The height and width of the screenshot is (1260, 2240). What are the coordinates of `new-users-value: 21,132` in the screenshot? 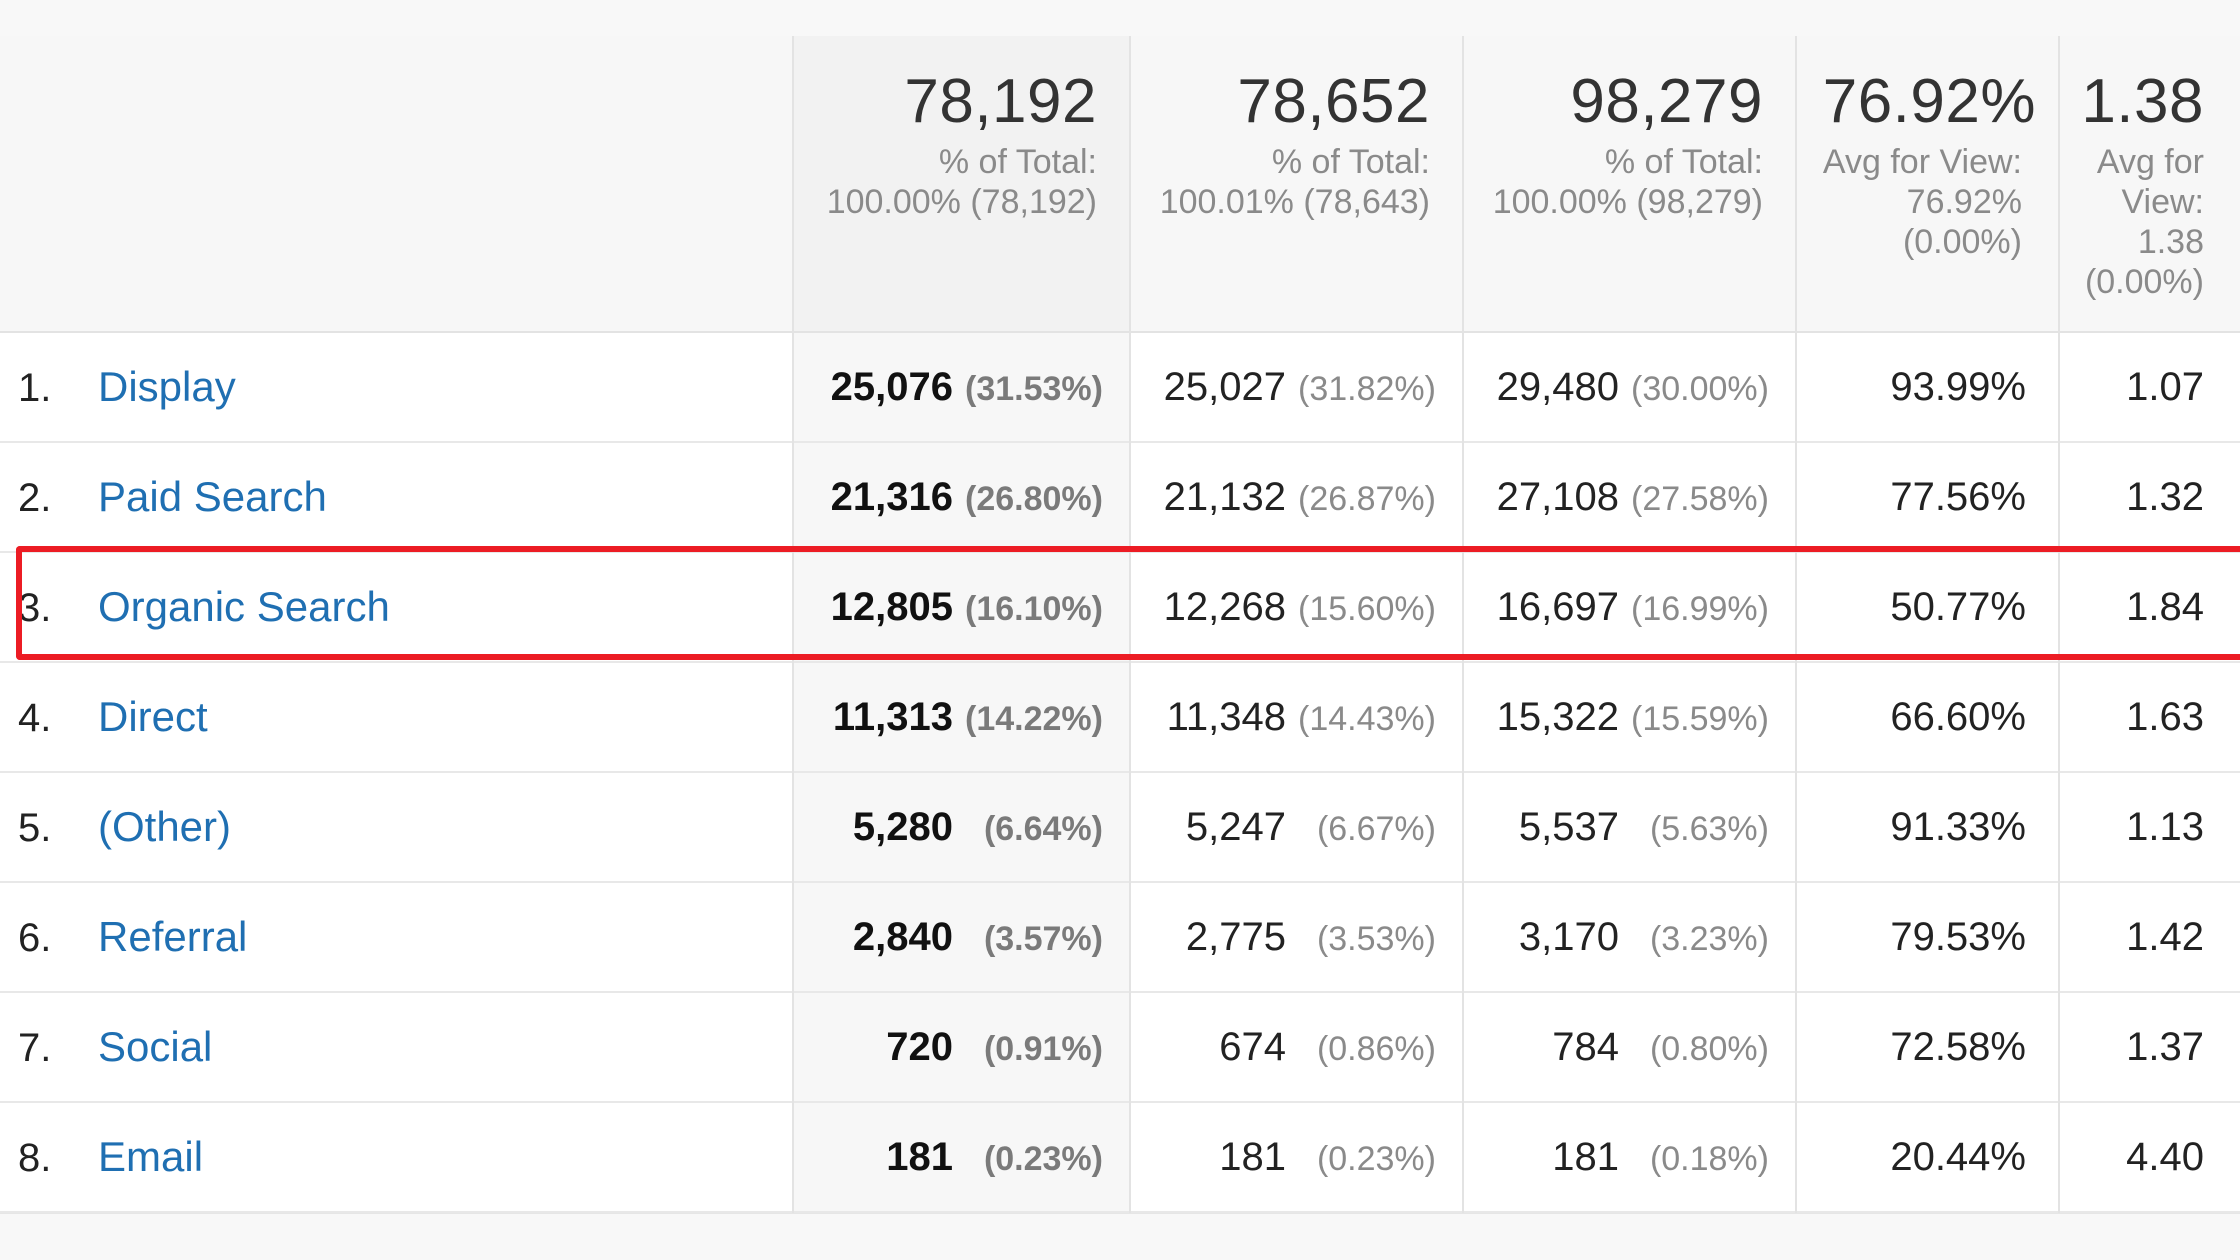 It's located at (1224, 496).